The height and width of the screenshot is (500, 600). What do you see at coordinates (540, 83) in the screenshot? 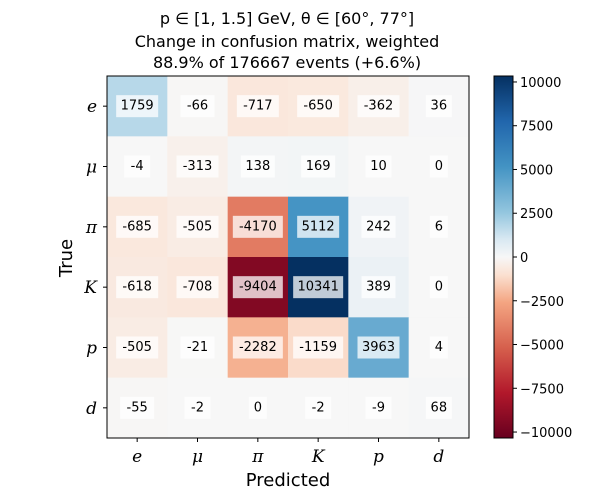
I see `colorbar-tick-label: 10000` at bounding box center [540, 83].